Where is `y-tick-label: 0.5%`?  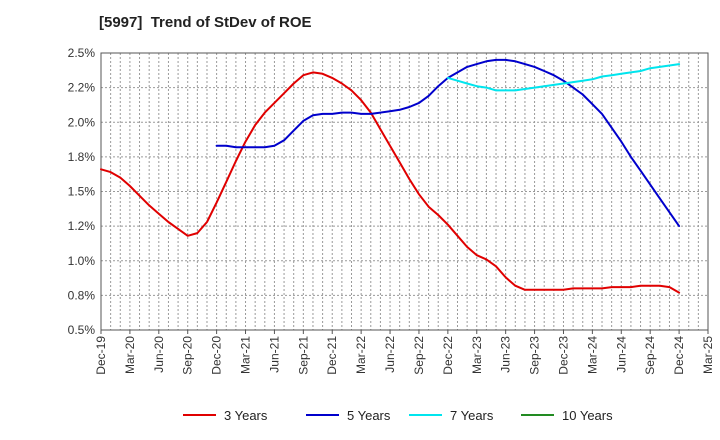
y-tick-label: 0.5% is located at coordinates (82, 330).